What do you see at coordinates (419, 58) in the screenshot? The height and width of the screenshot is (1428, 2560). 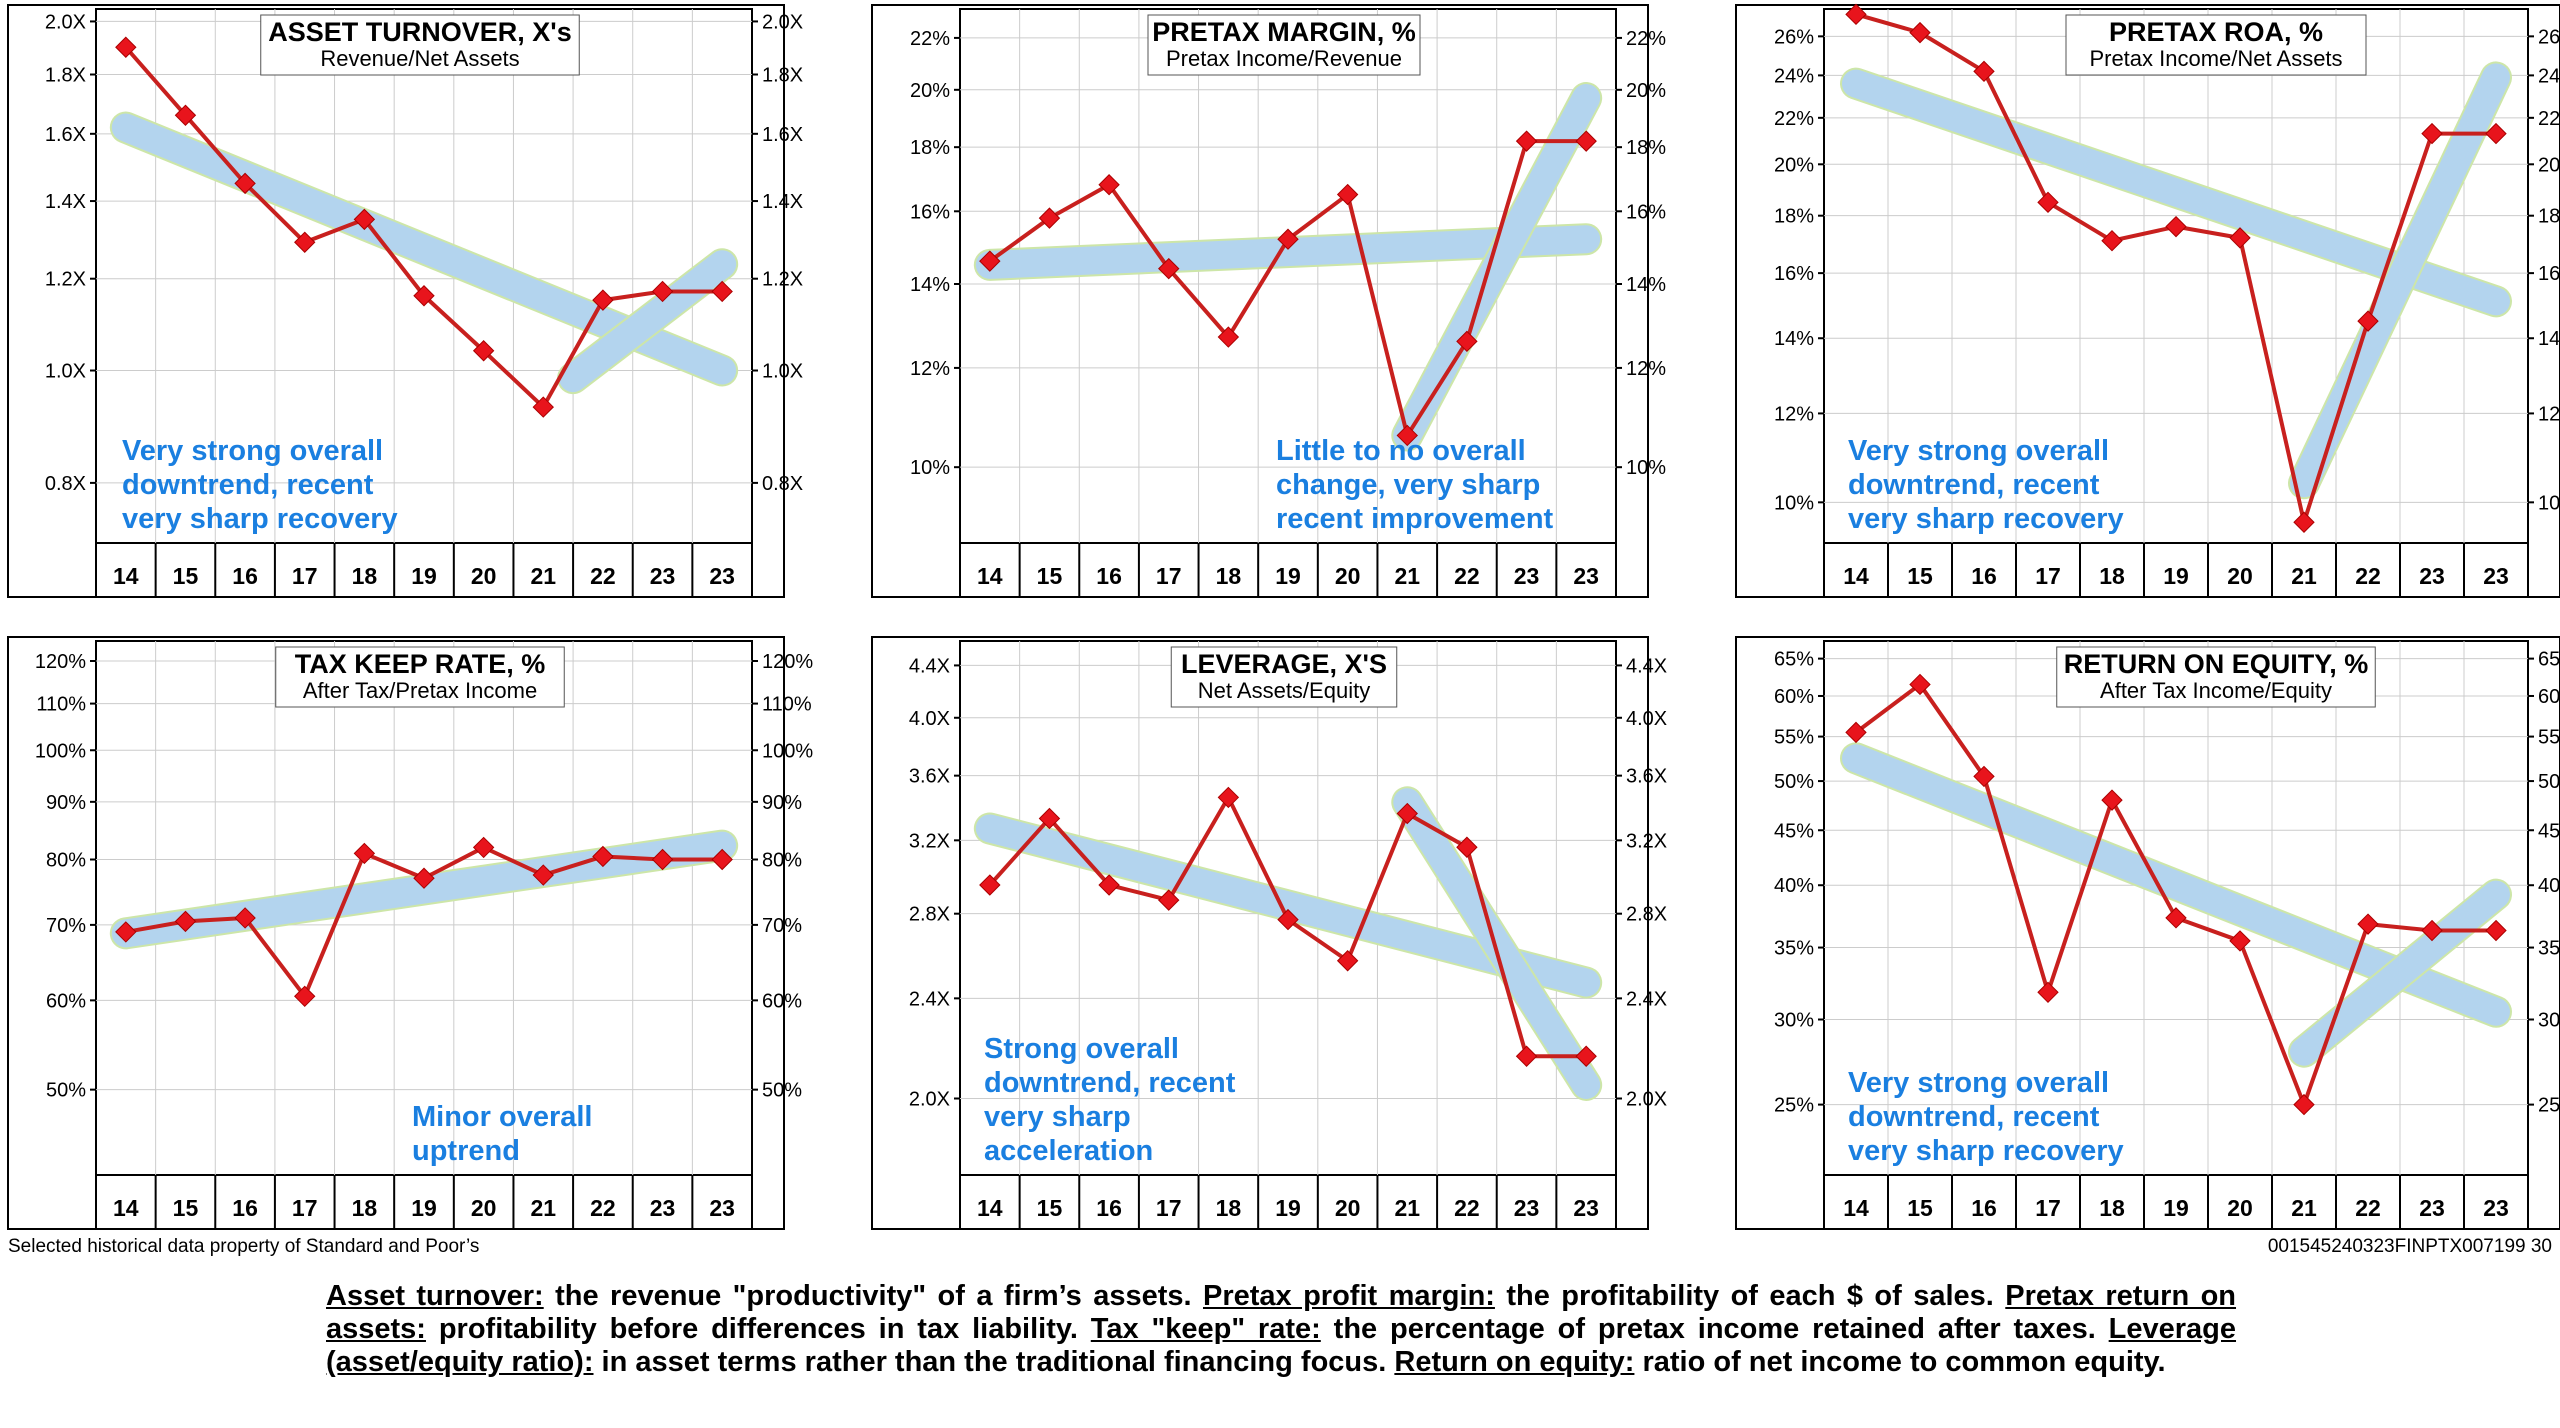 I see `chart-subtitle: Revenue/Net Assets` at bounding box center [419, 58].